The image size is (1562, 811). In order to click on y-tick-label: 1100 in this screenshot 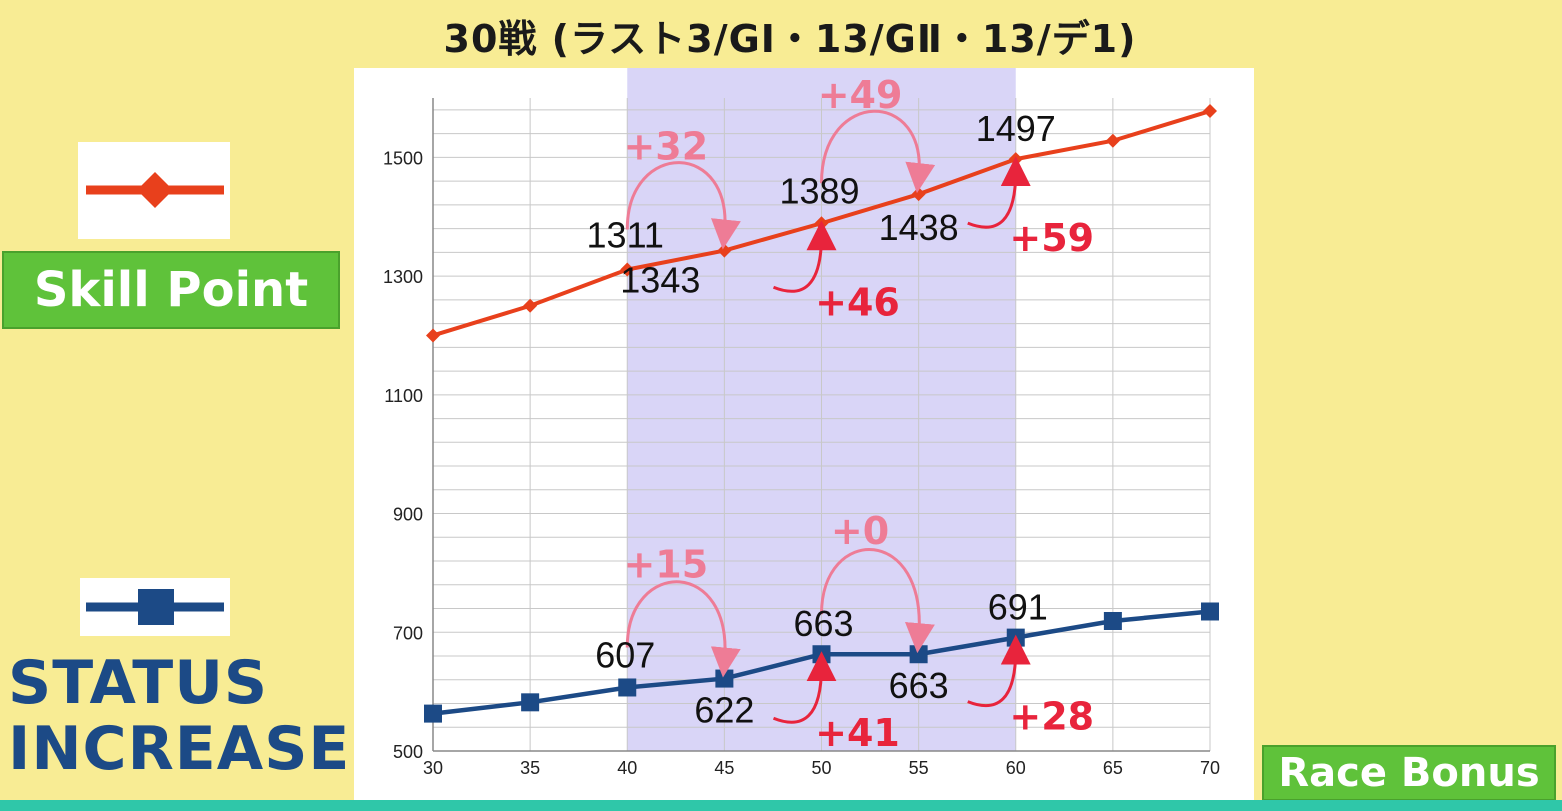, I will do `click(403, 396)`.